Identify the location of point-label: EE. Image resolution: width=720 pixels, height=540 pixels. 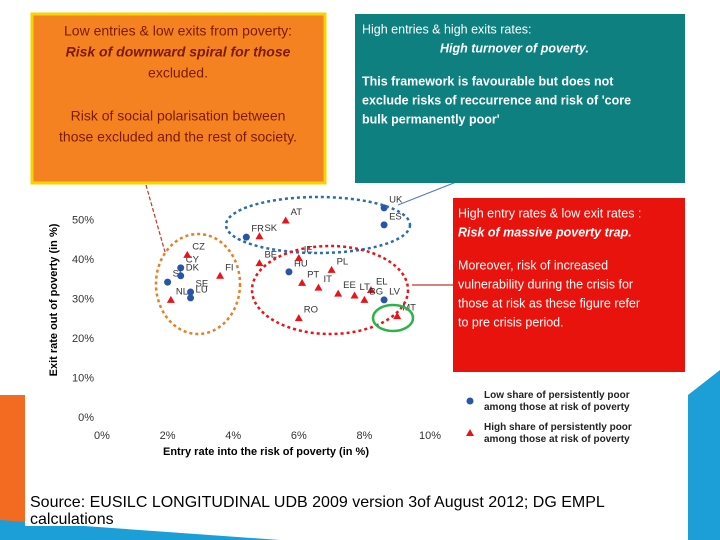
(349, 285).